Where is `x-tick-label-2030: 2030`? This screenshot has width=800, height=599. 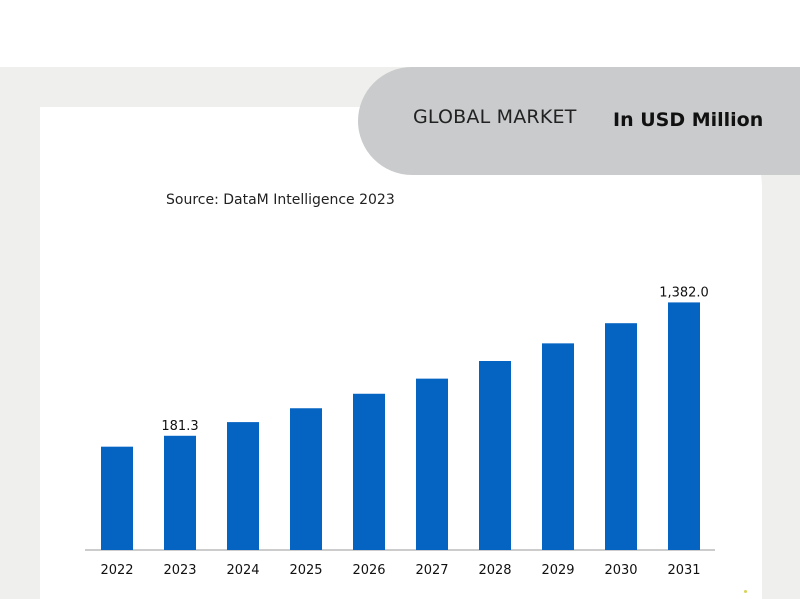 x-tick-label-2030: 2030 is located at coordinates (620, 570).